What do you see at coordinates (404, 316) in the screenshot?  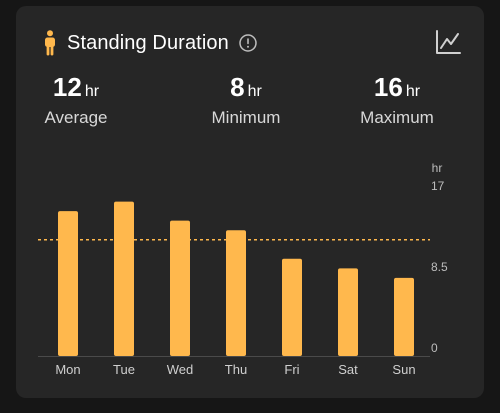 I see `bar-sun` at bounding box center [404, 316].